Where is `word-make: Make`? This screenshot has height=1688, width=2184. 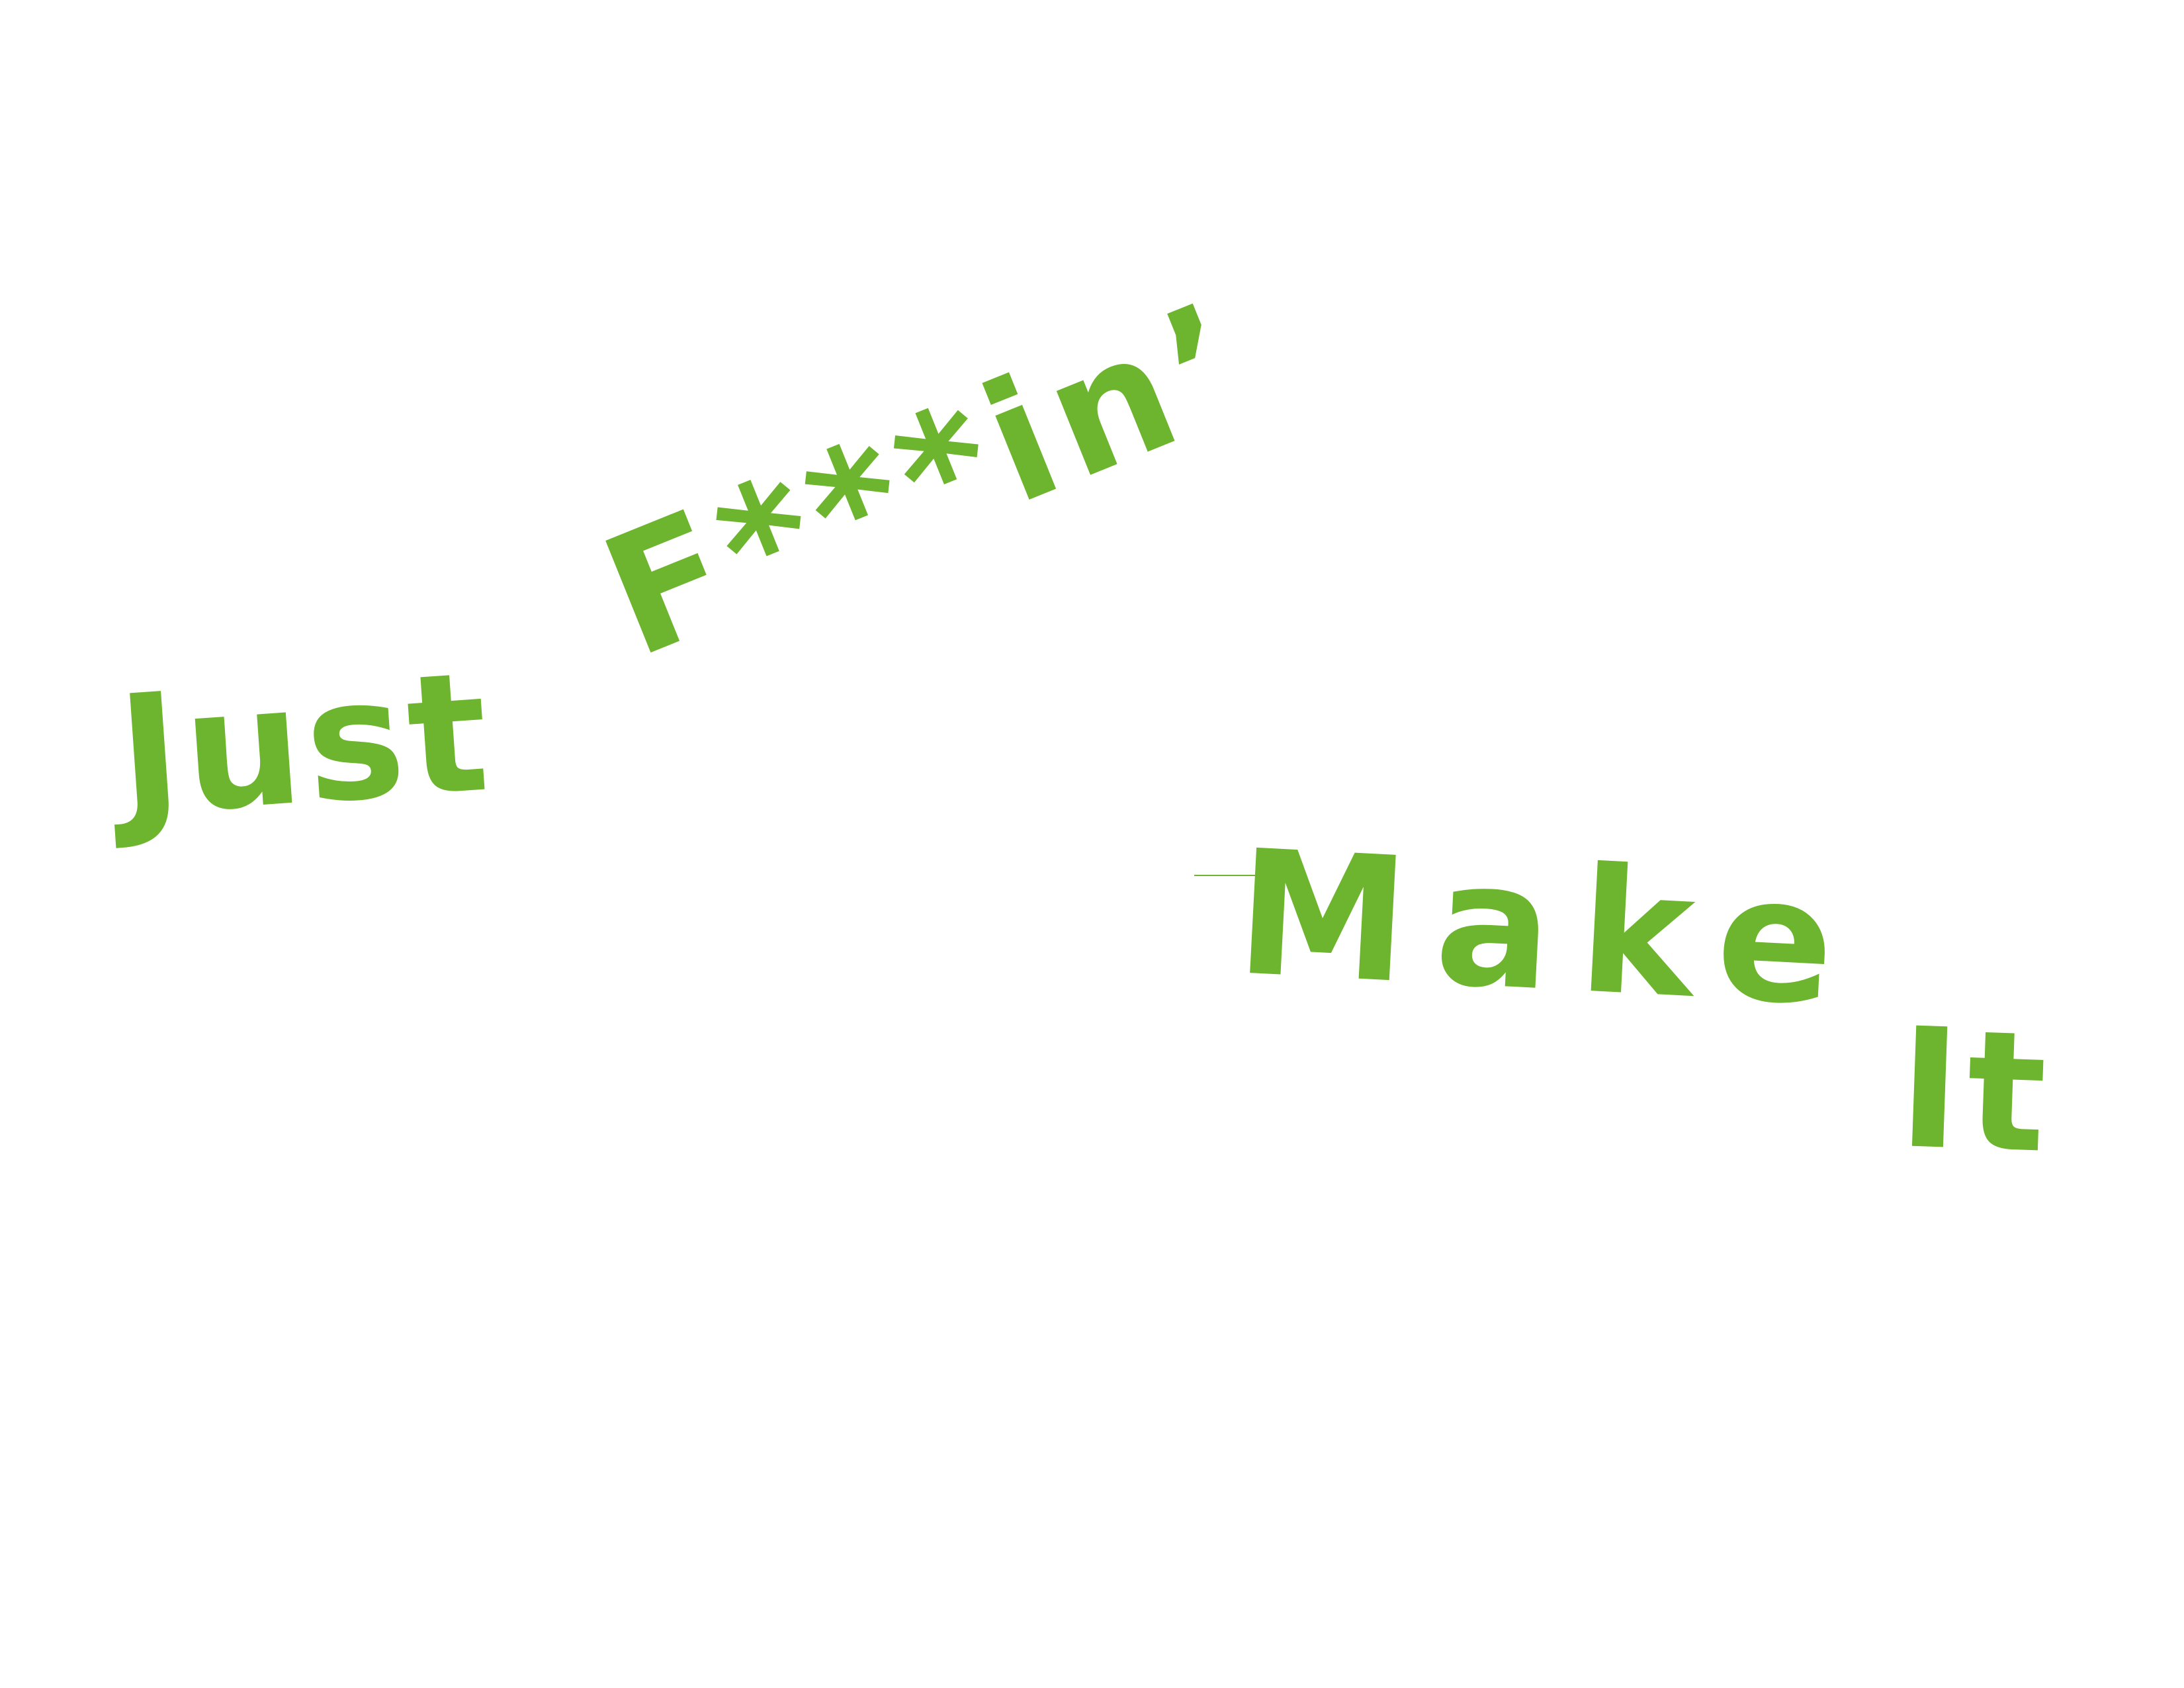
word-make: Make is located at coordinates (1549, 929).